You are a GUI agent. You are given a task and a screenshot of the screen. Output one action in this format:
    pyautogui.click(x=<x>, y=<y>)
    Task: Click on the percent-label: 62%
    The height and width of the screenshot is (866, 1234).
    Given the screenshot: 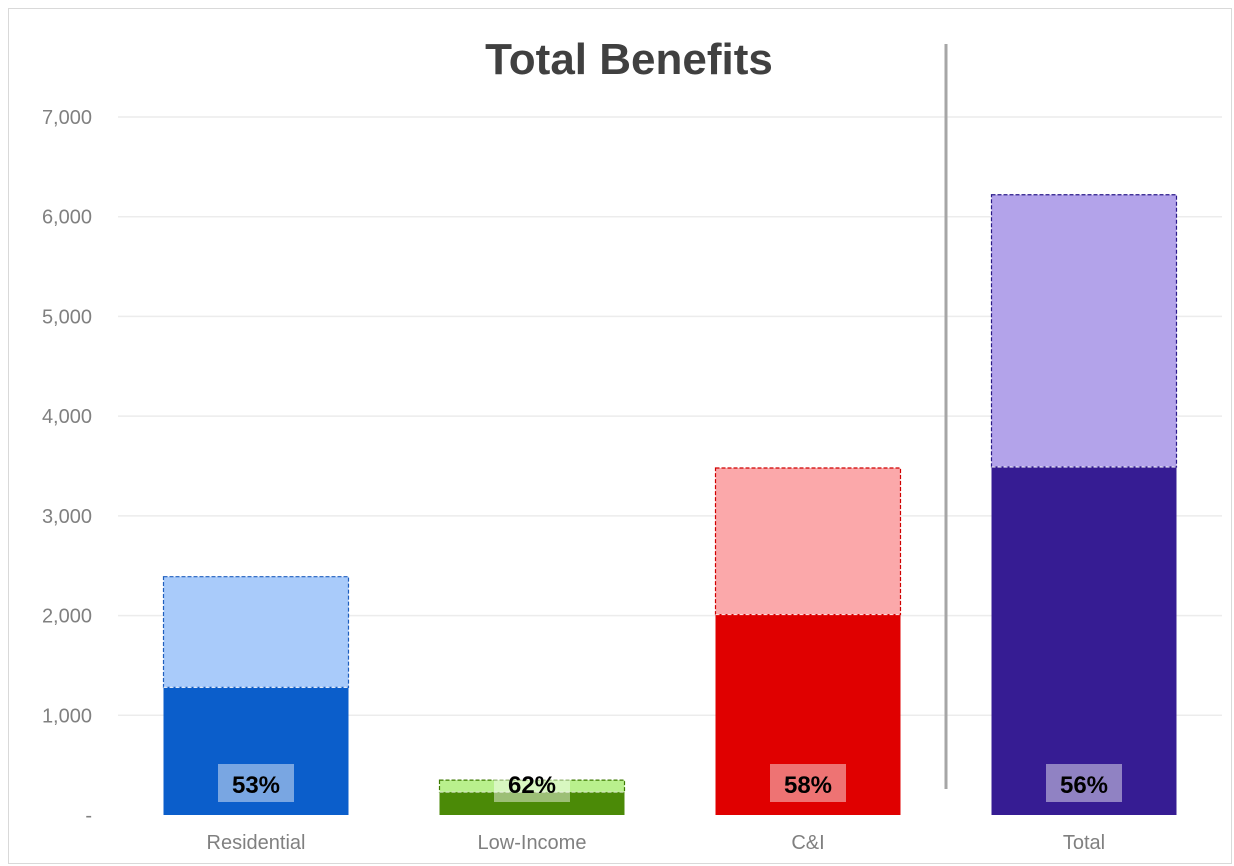 What is the action you would take?
    pyautogui.click(x=532, y=785)
    